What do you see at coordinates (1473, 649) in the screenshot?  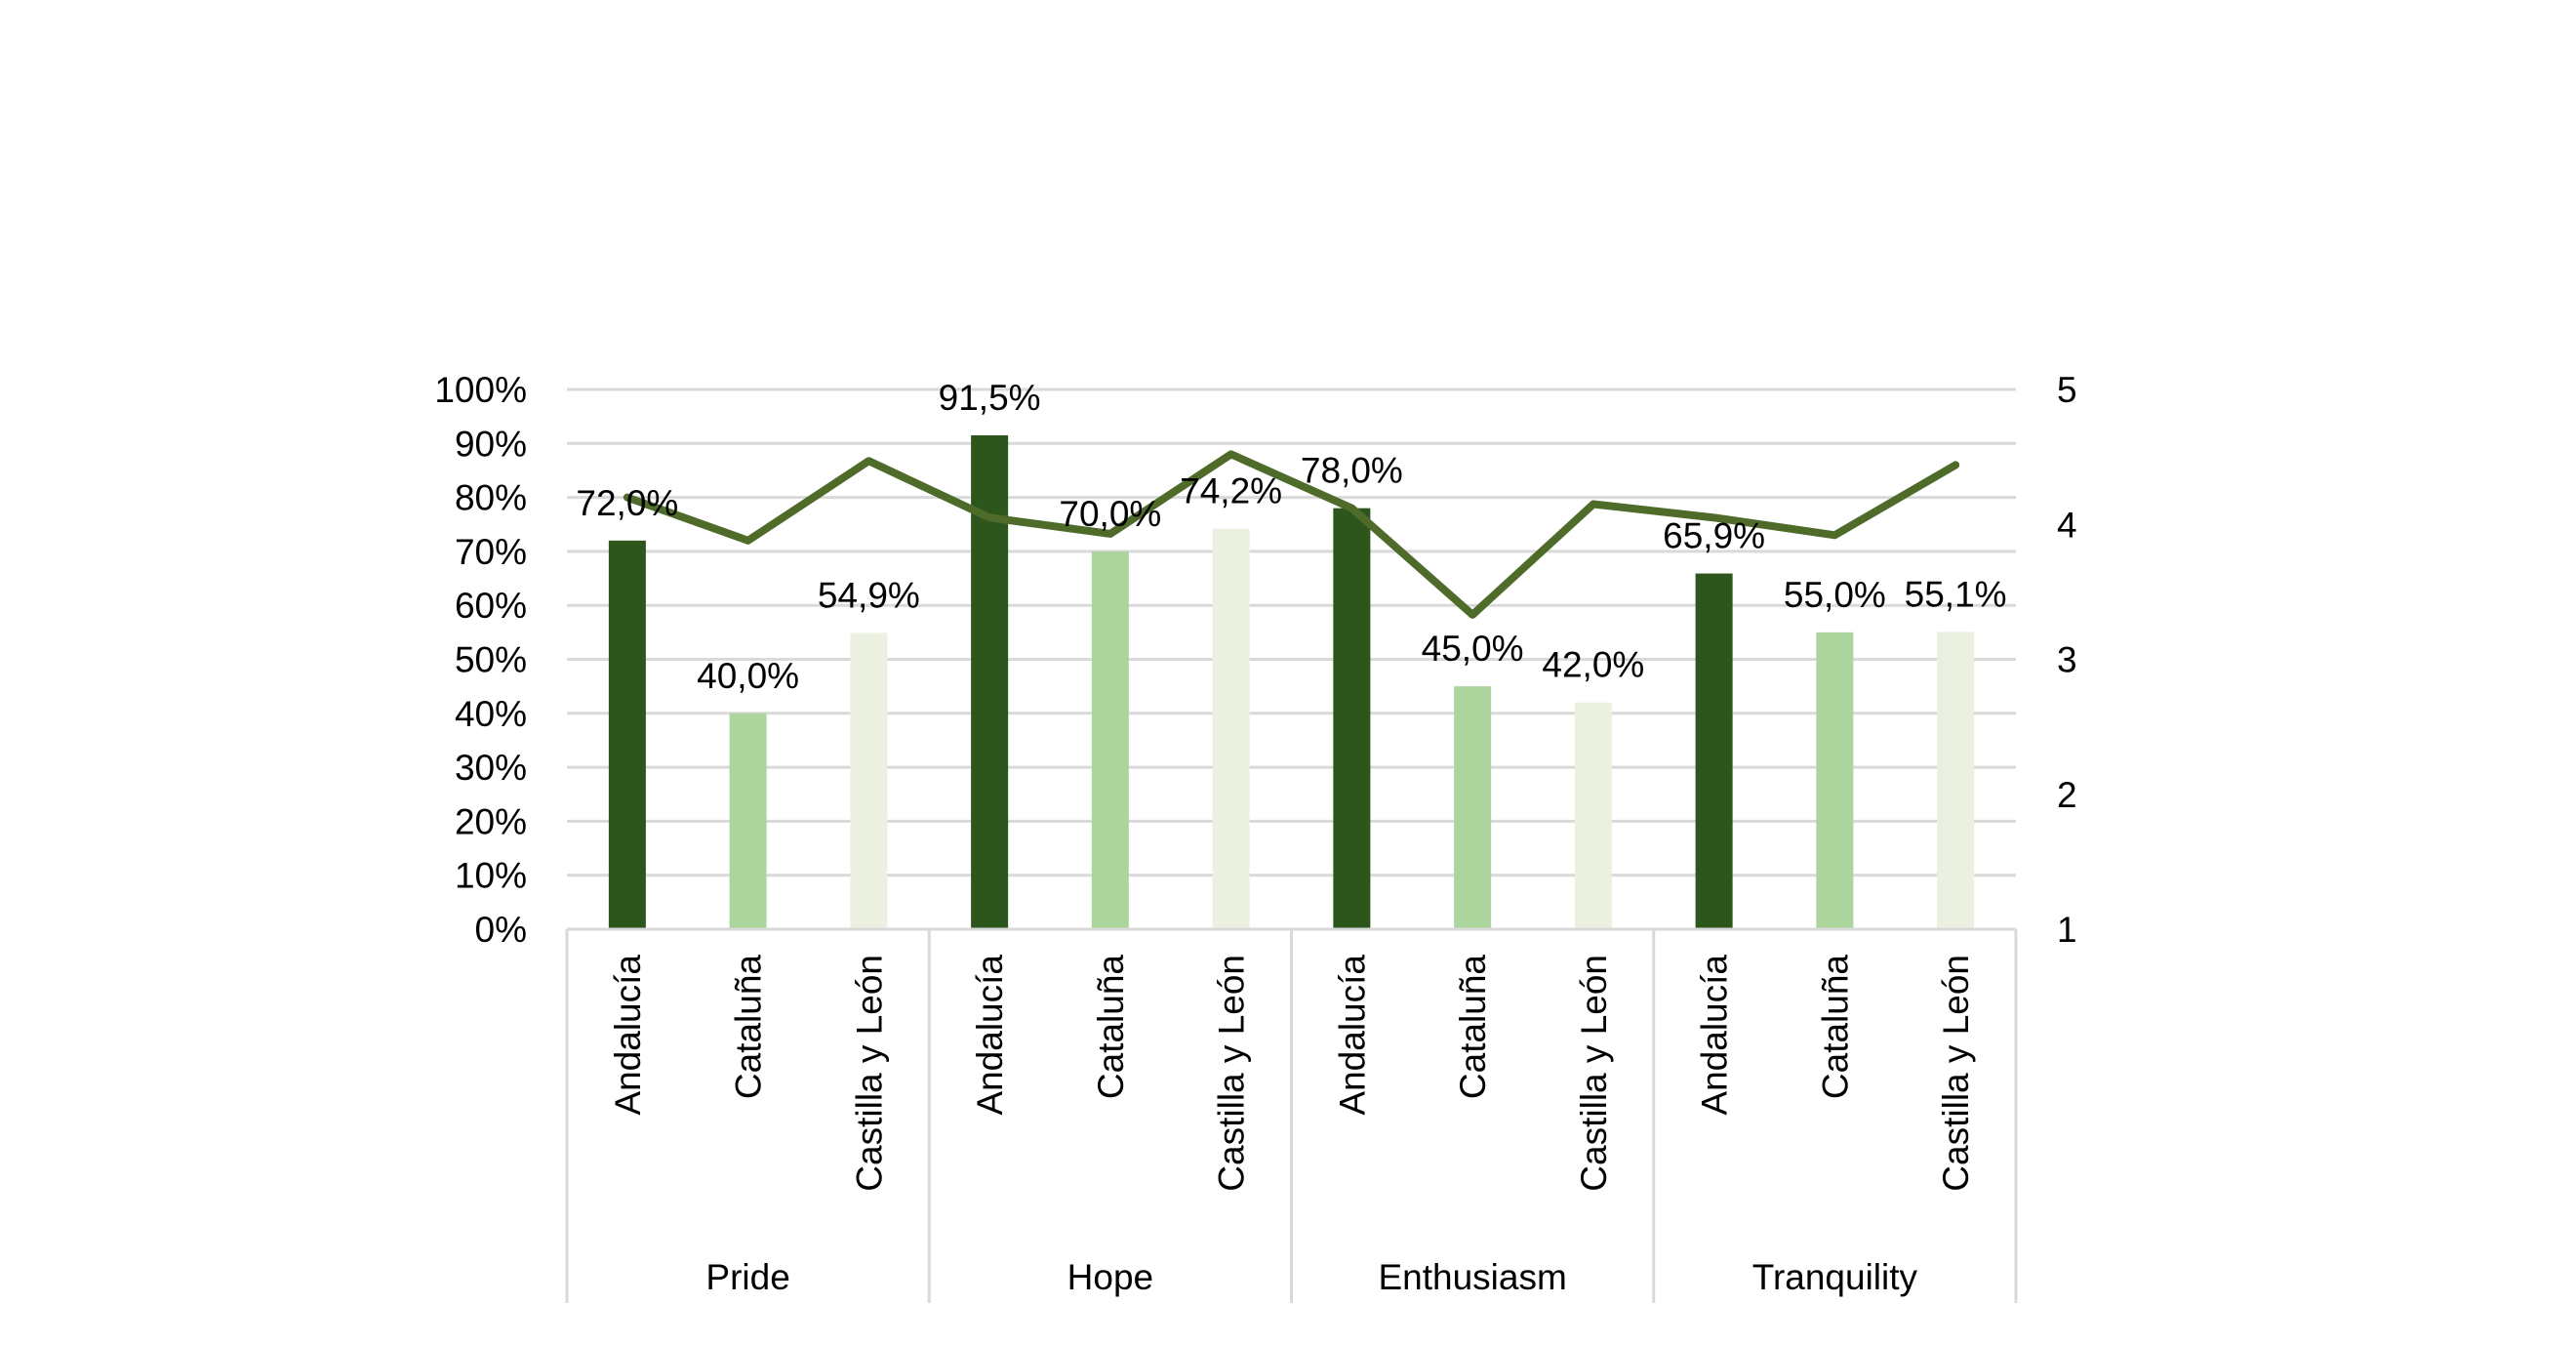 I see `data-label: 45,0%` at bounding box center [1473, 649].